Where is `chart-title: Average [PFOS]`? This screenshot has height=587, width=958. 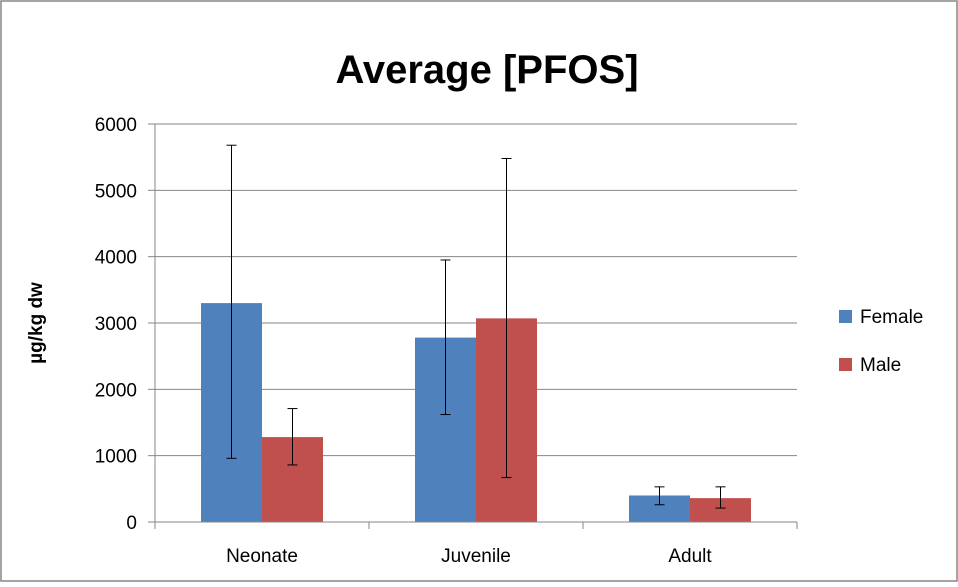 chart-title: Average [PFOS] is located at coordinates (486, 70).